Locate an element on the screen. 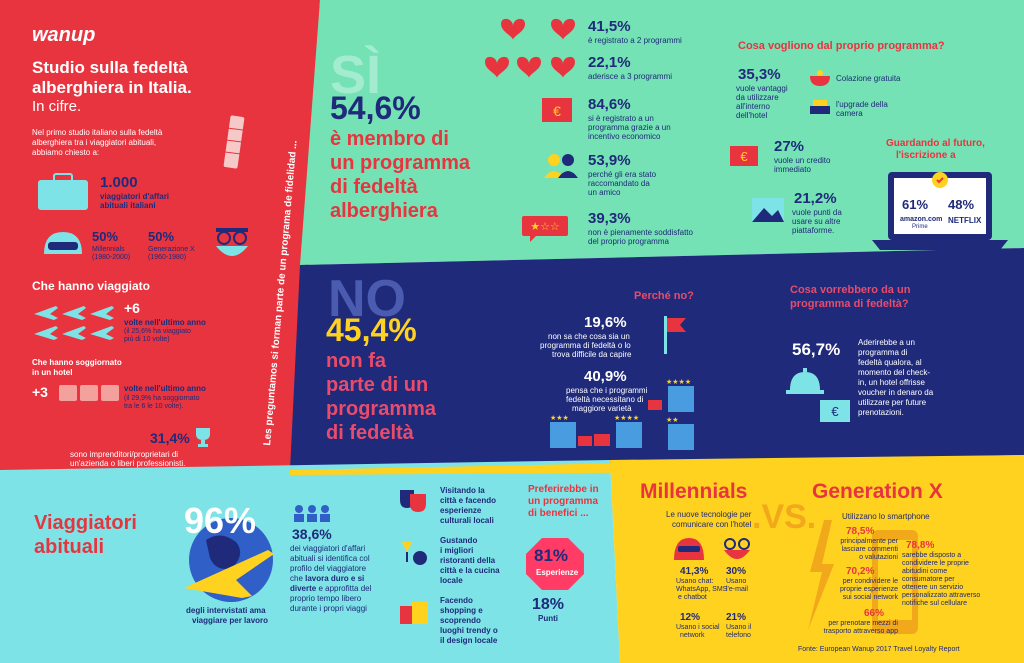 This screenshot has width=1024, height=663. future-l2: l'iscrizione a is located at coordinates (926, 155).